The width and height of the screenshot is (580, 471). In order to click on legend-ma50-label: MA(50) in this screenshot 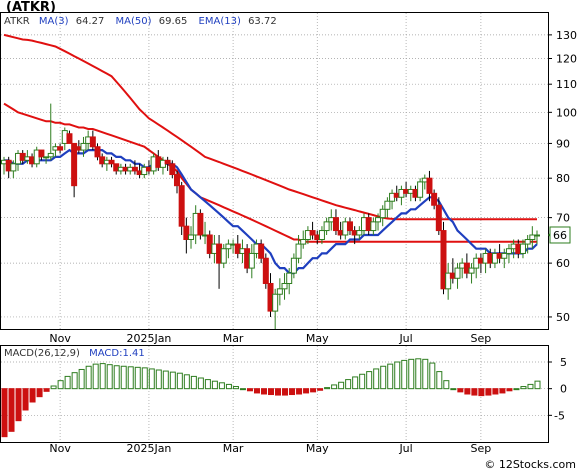, I will do `click(134, 21)`.